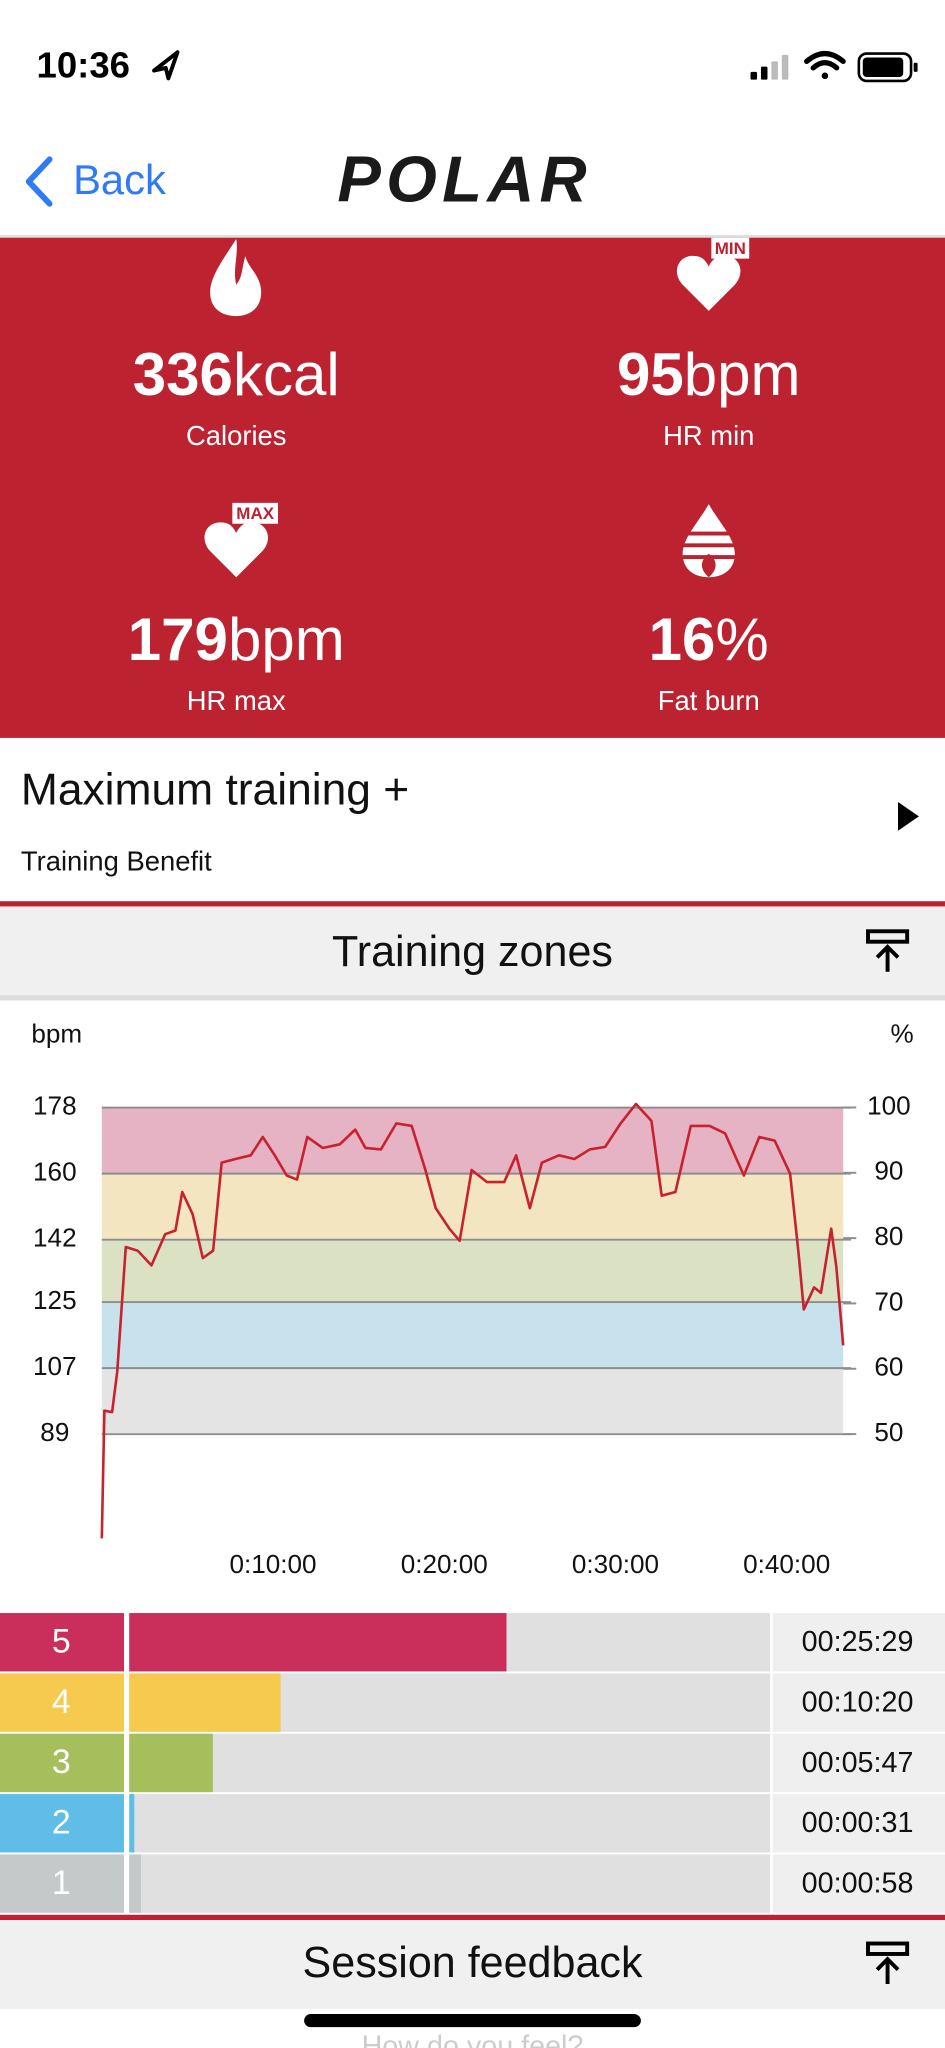  I want to click on stat-unit: %, so click(741, 639).